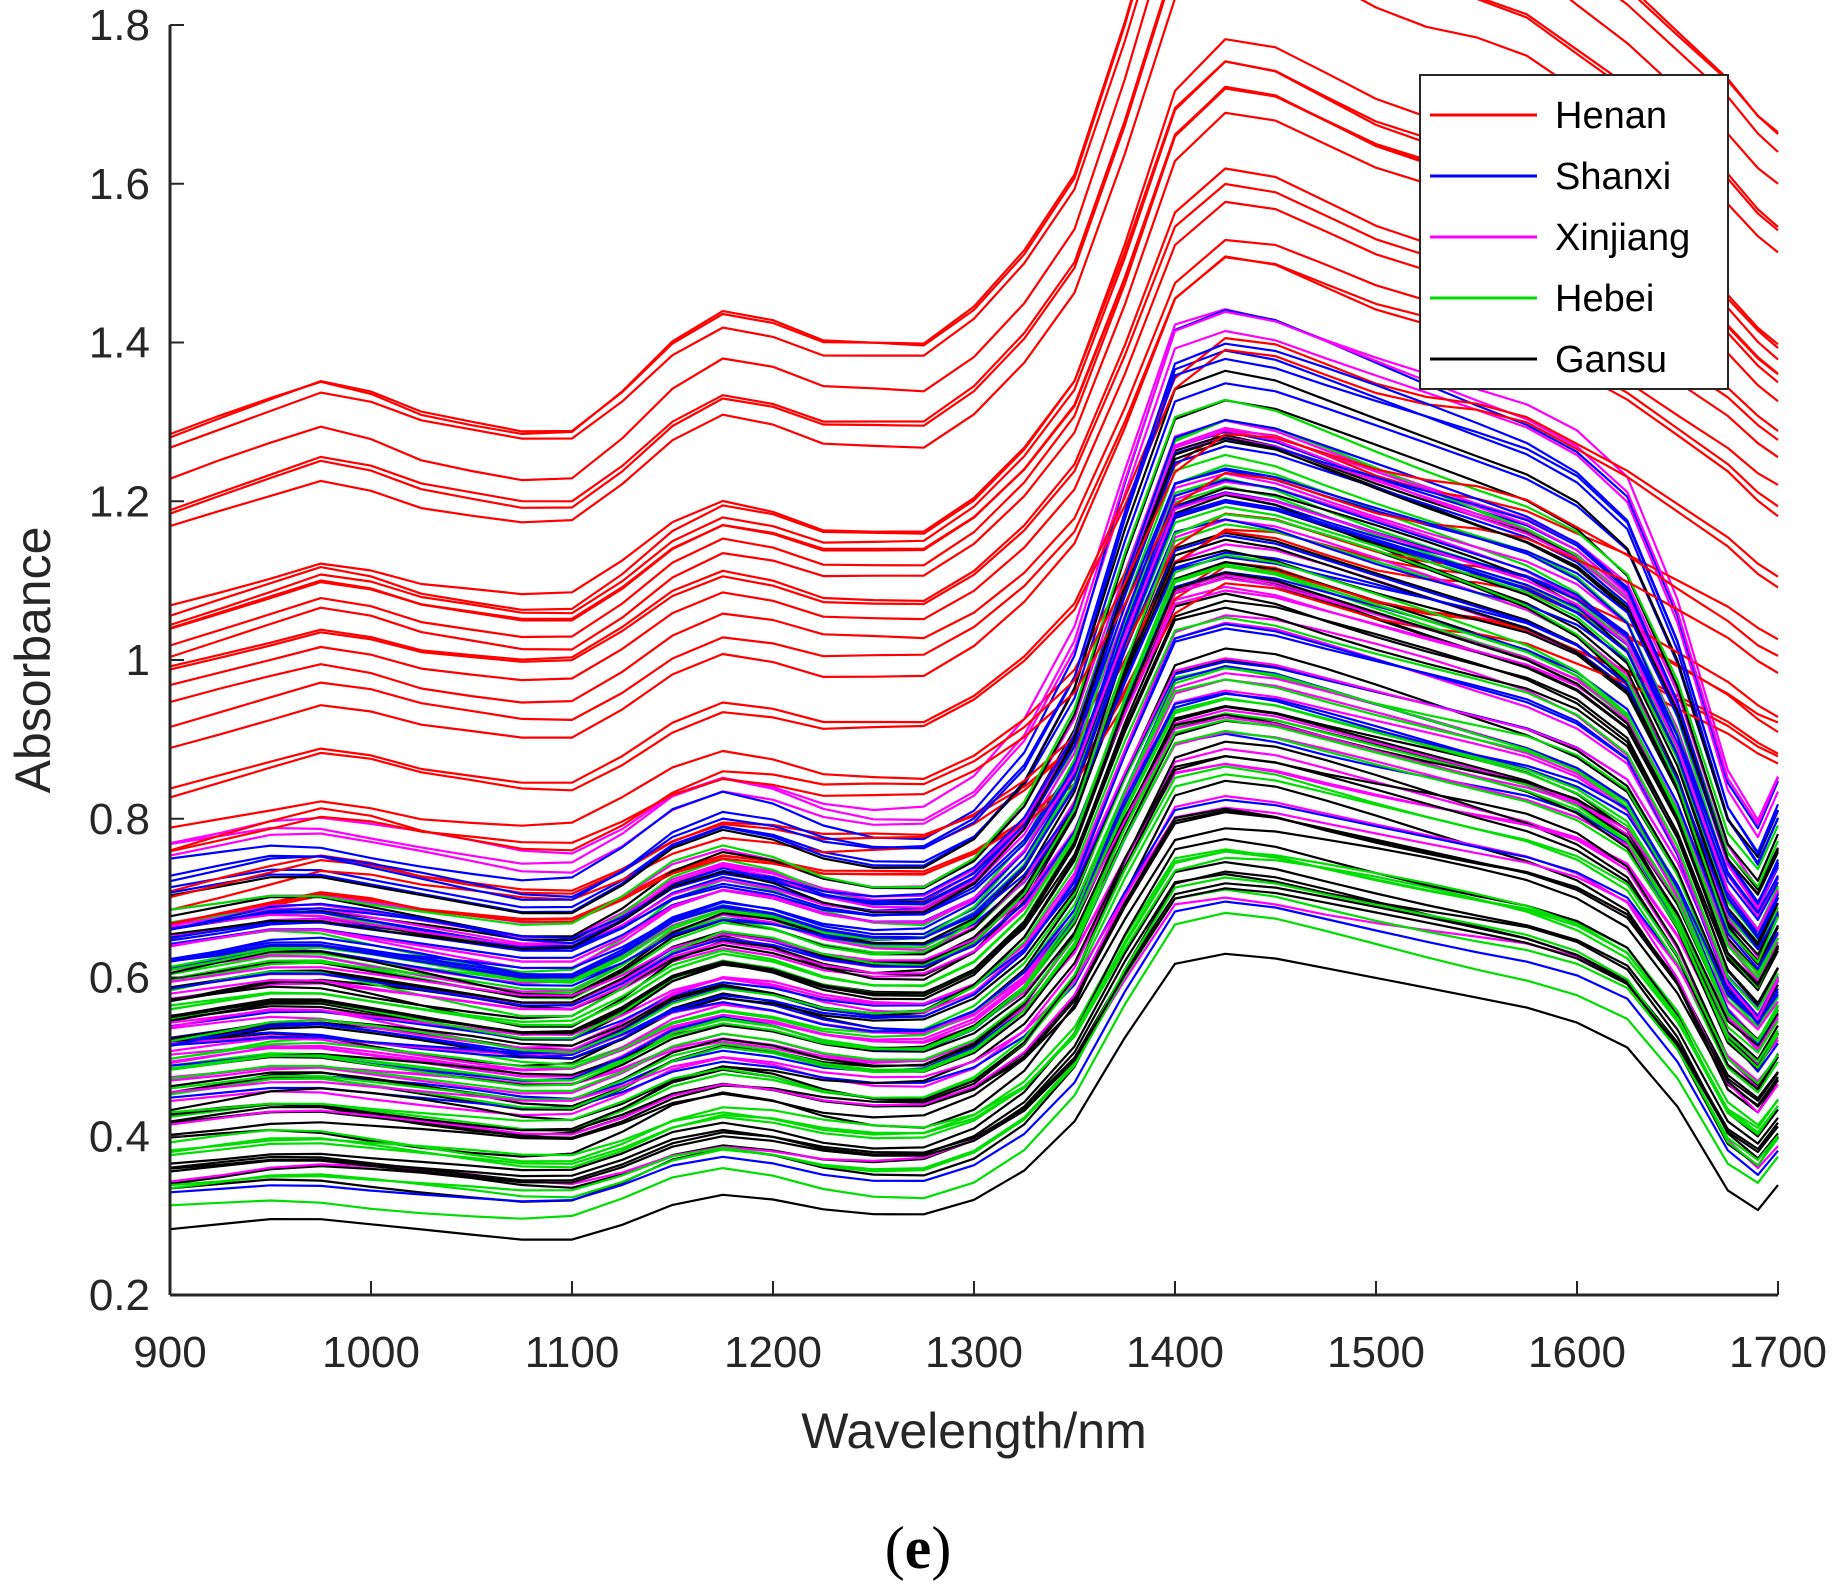 This screenshot has height=1588, width=1836. What do you see at coordinates (371, 1352) in the screenshot?
I see `x-tick-label: 1000` at bounding box center [371, 1352].